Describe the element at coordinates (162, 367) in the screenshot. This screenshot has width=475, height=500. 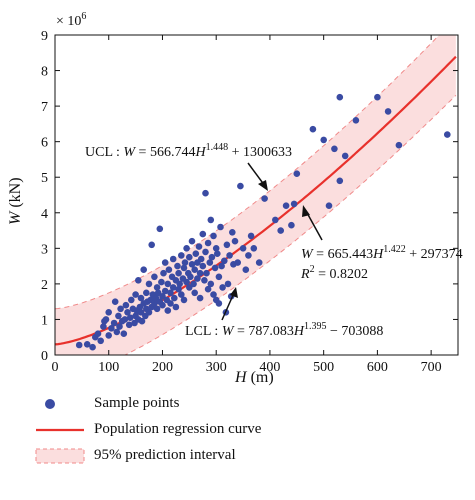
I see `x-tick-label: 200` at that location.